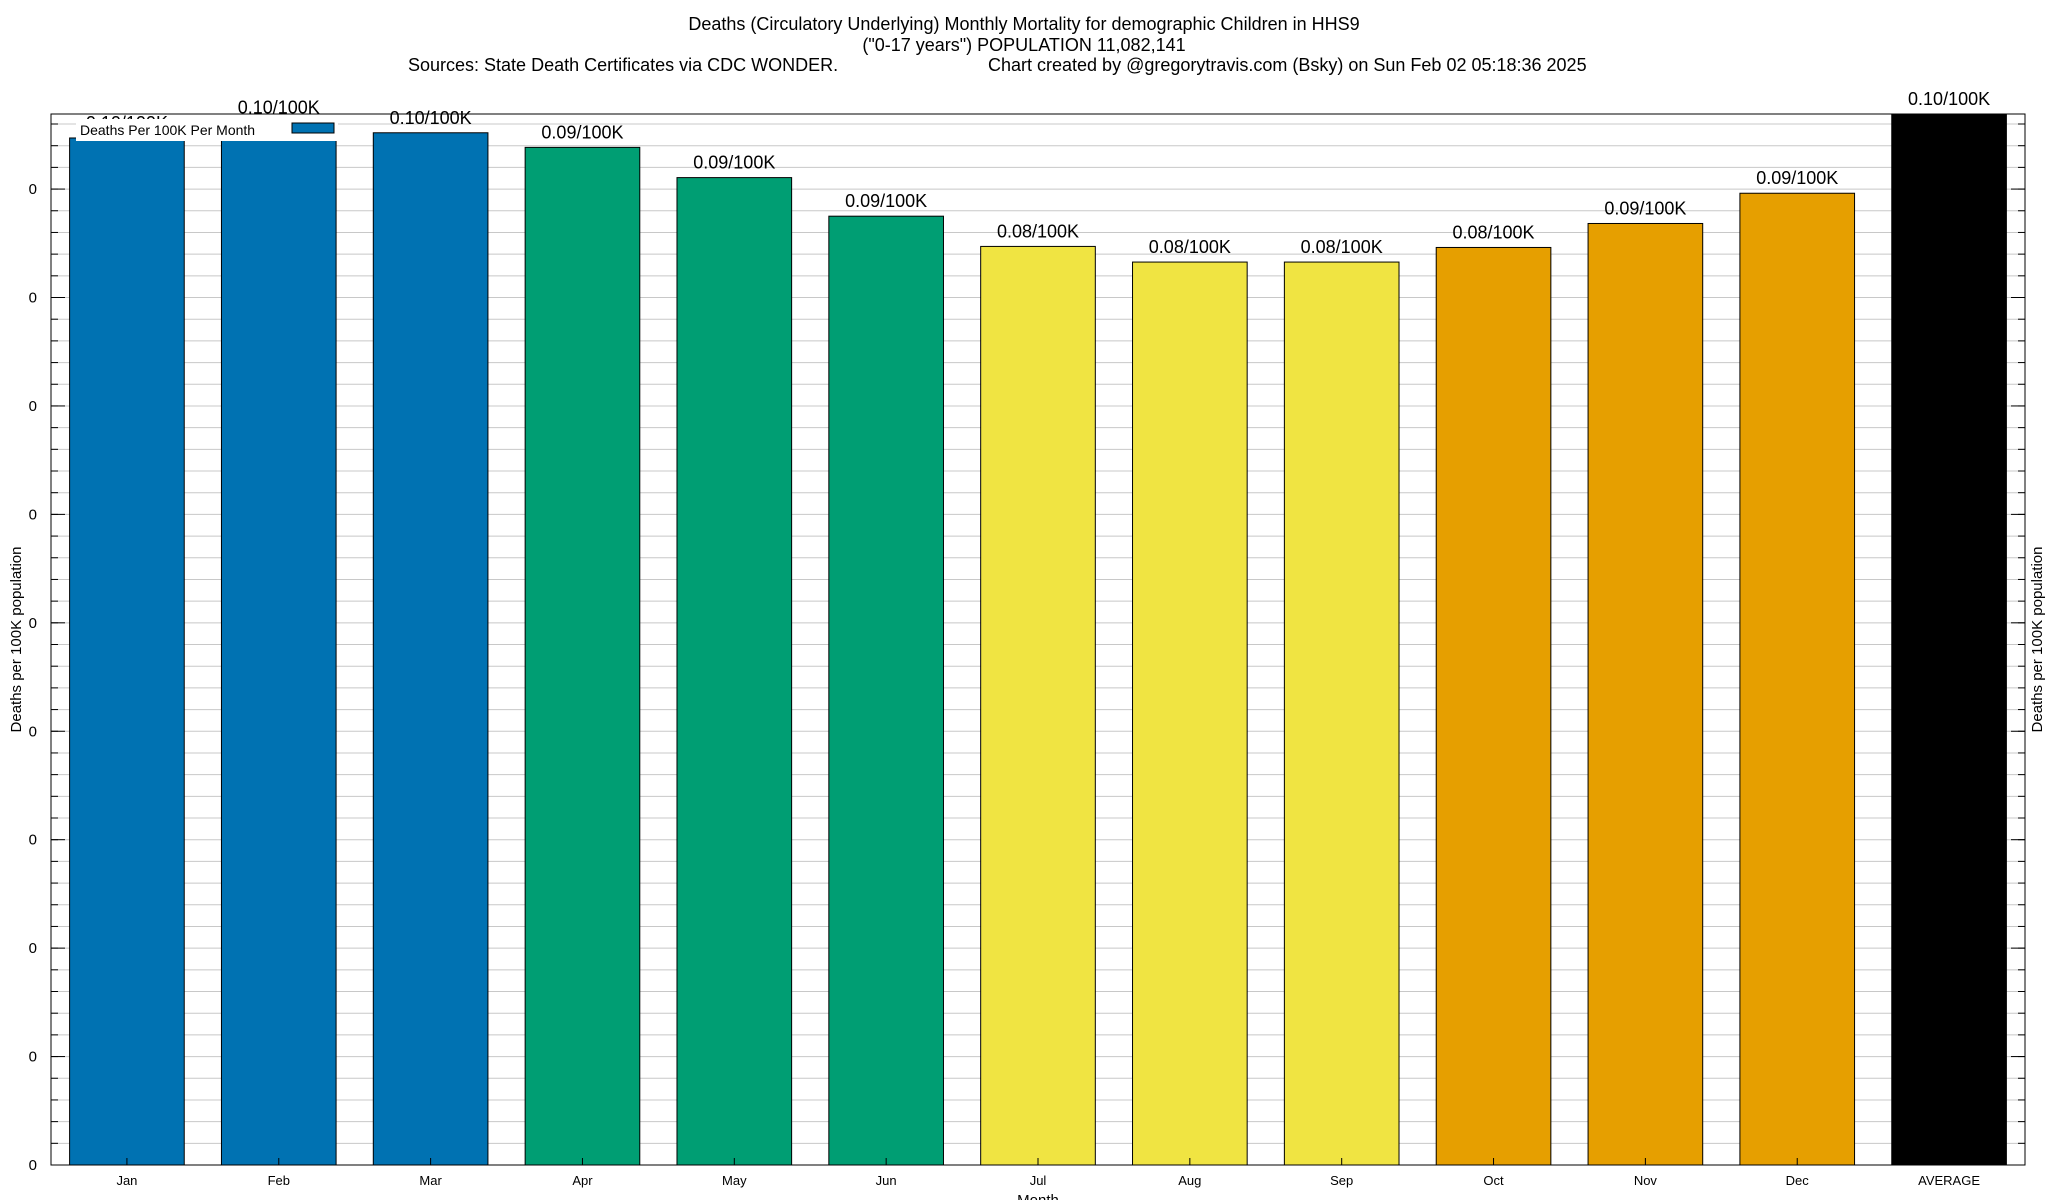 This screenshot has height=1200, width=2048. Describe the element at coordinates (1189, 1180) in the screenshot. I see `x-tick-label: Aug` at that location.